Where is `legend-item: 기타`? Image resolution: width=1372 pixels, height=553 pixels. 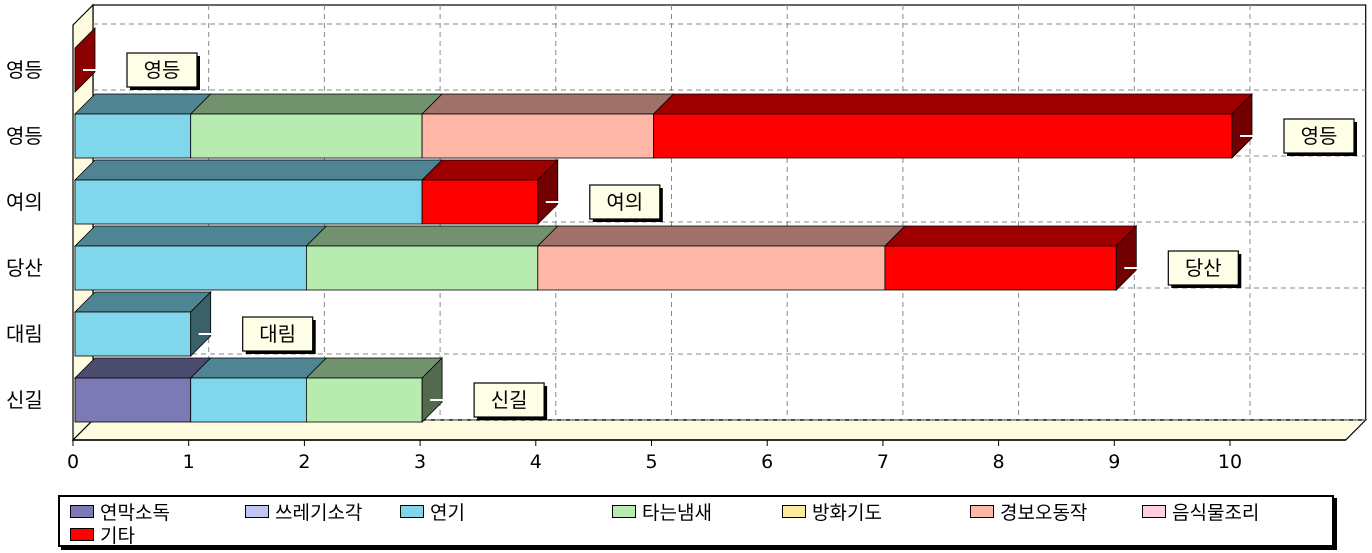 legend-item: 기타 is located at coordinates (102, 534).